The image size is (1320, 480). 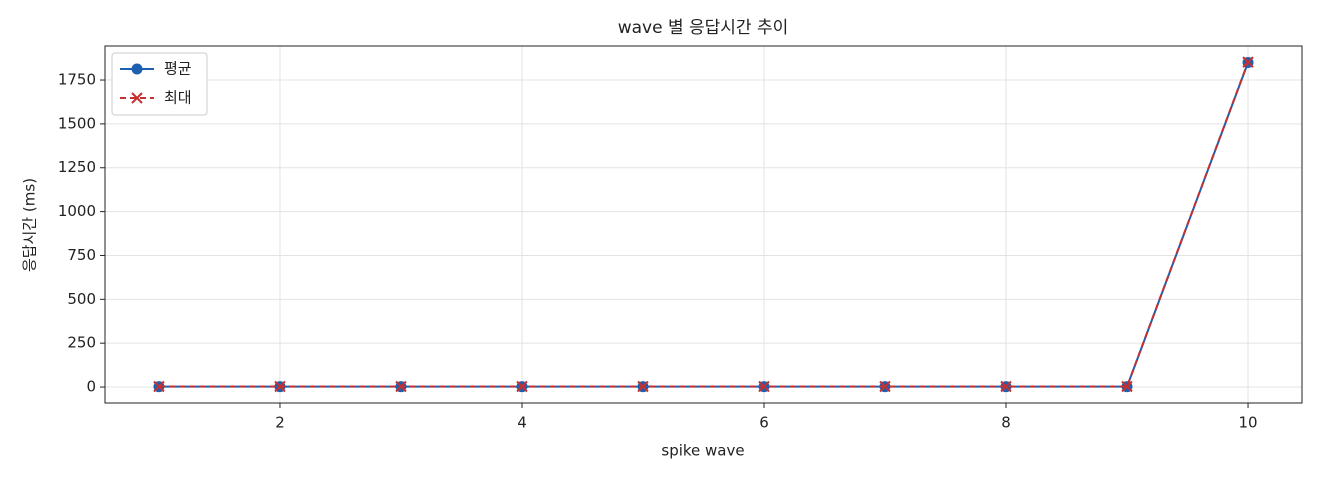 I want to click on y-tick-label: 1500, so click(x=77, y=123).